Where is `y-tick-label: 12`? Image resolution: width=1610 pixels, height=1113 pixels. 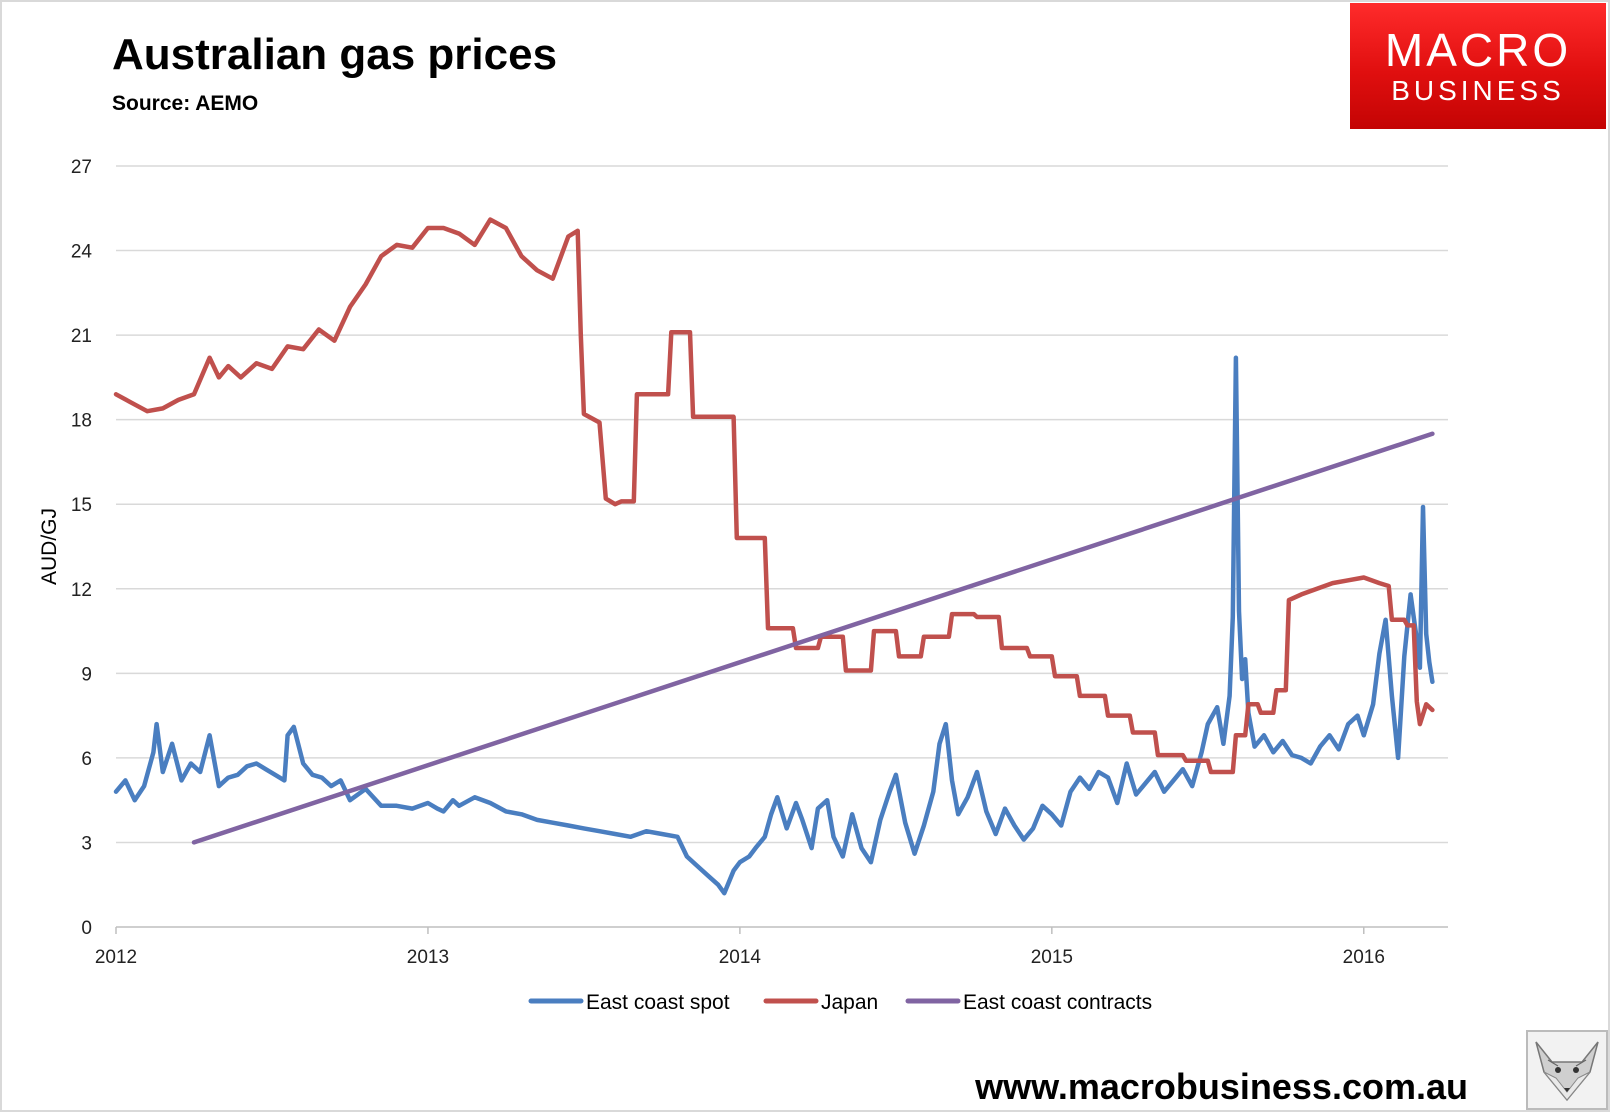 y-tick-label: 12 is located at coordinates (81, 590).